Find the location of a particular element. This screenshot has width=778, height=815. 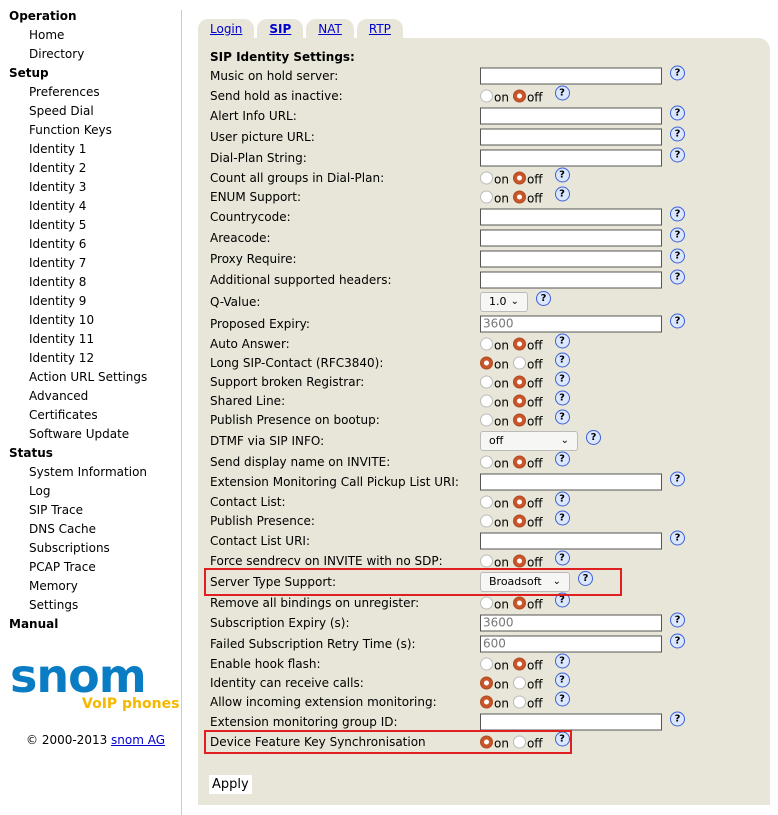

sidebar-item: Identity 11 is located at coordinates (62, 339).